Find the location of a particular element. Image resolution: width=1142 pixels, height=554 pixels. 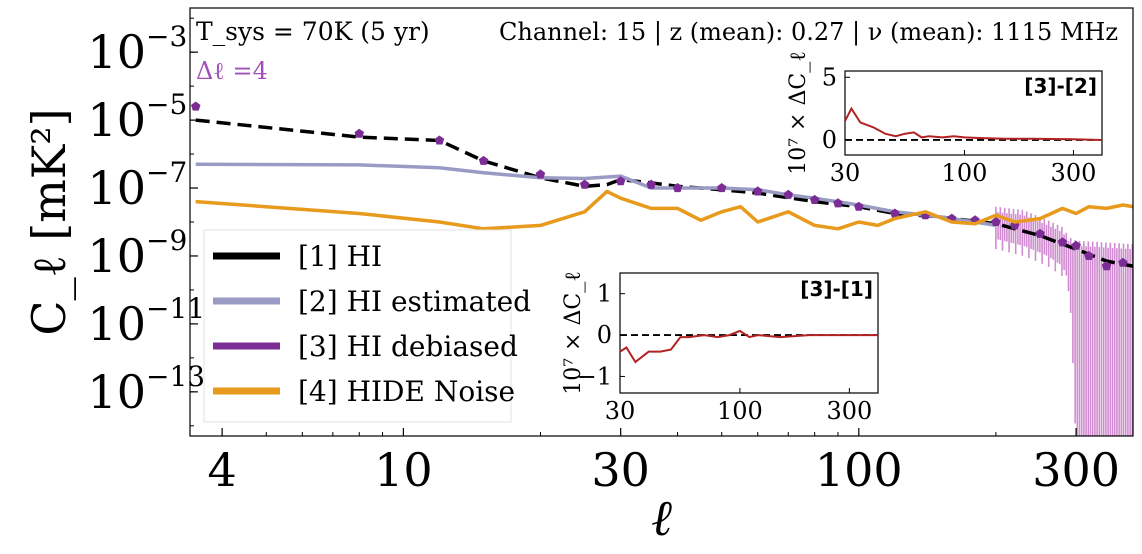

y-tick-exponent: −11 is located at coordinates (175, 308).